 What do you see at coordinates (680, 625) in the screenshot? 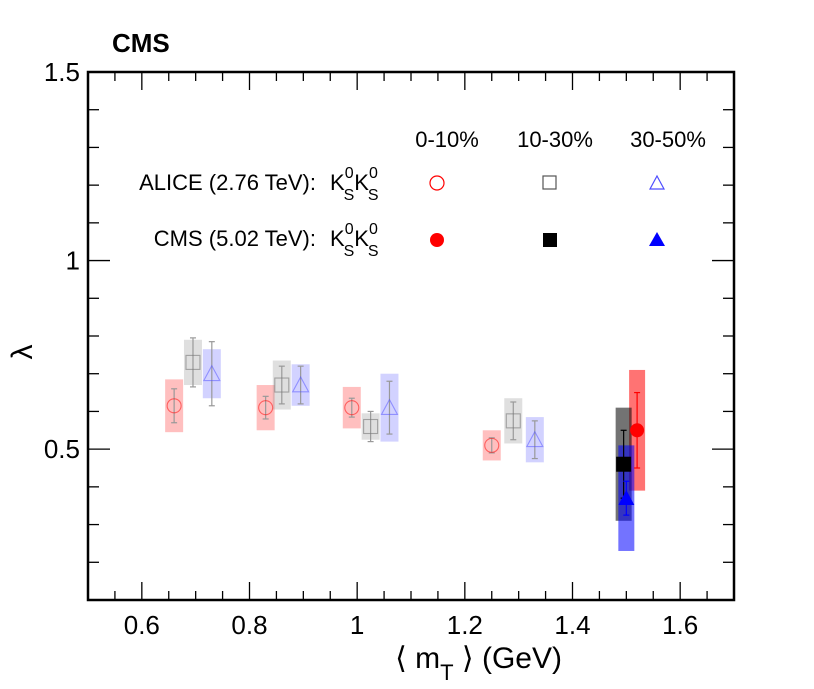
I see `x-tick-label: 1.6` at bounding box center [680, 625].